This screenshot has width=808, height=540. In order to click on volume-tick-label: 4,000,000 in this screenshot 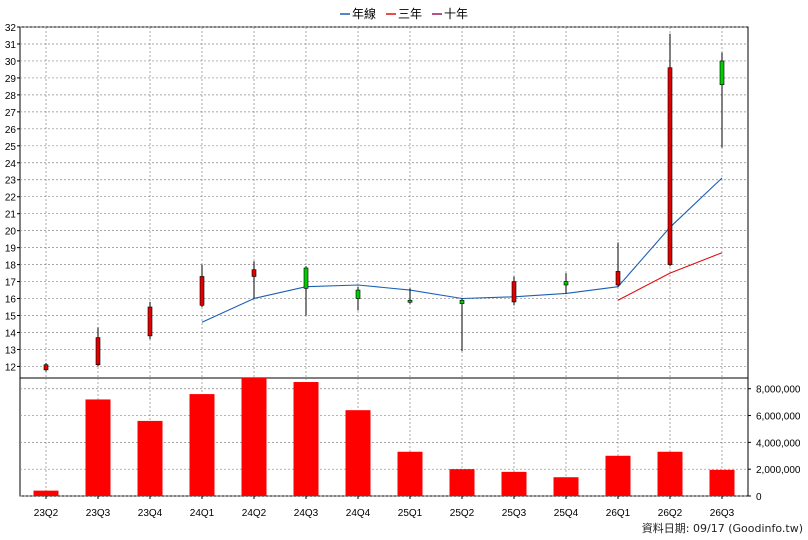, I will do `click(778, 443)`.